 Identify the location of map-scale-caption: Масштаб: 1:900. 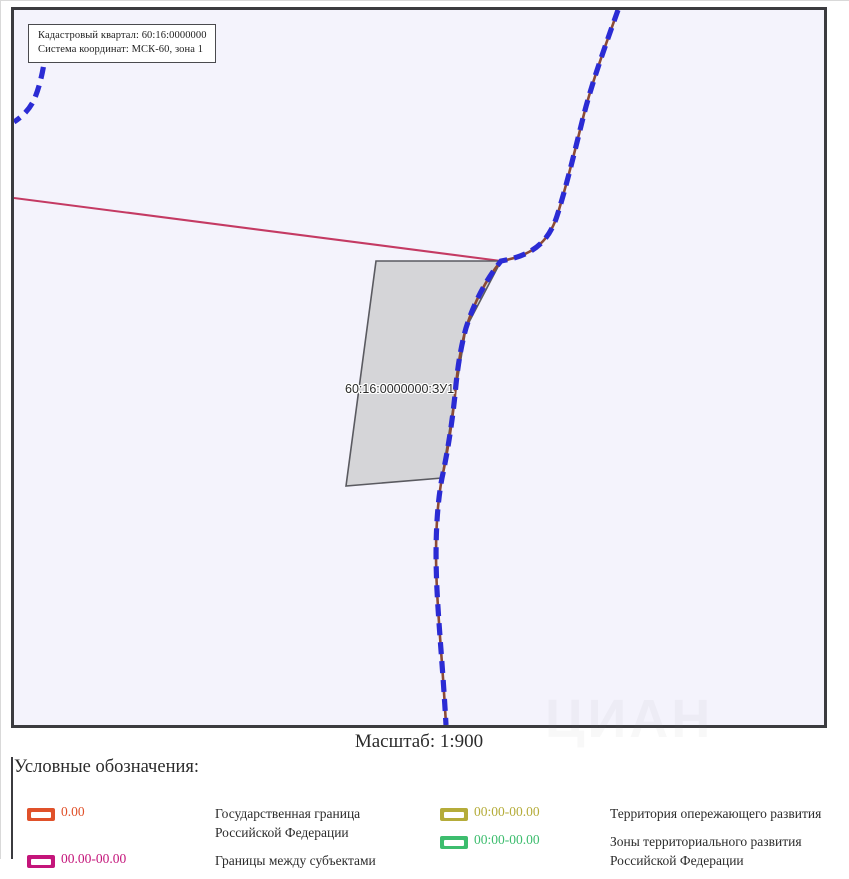
(419, 741).